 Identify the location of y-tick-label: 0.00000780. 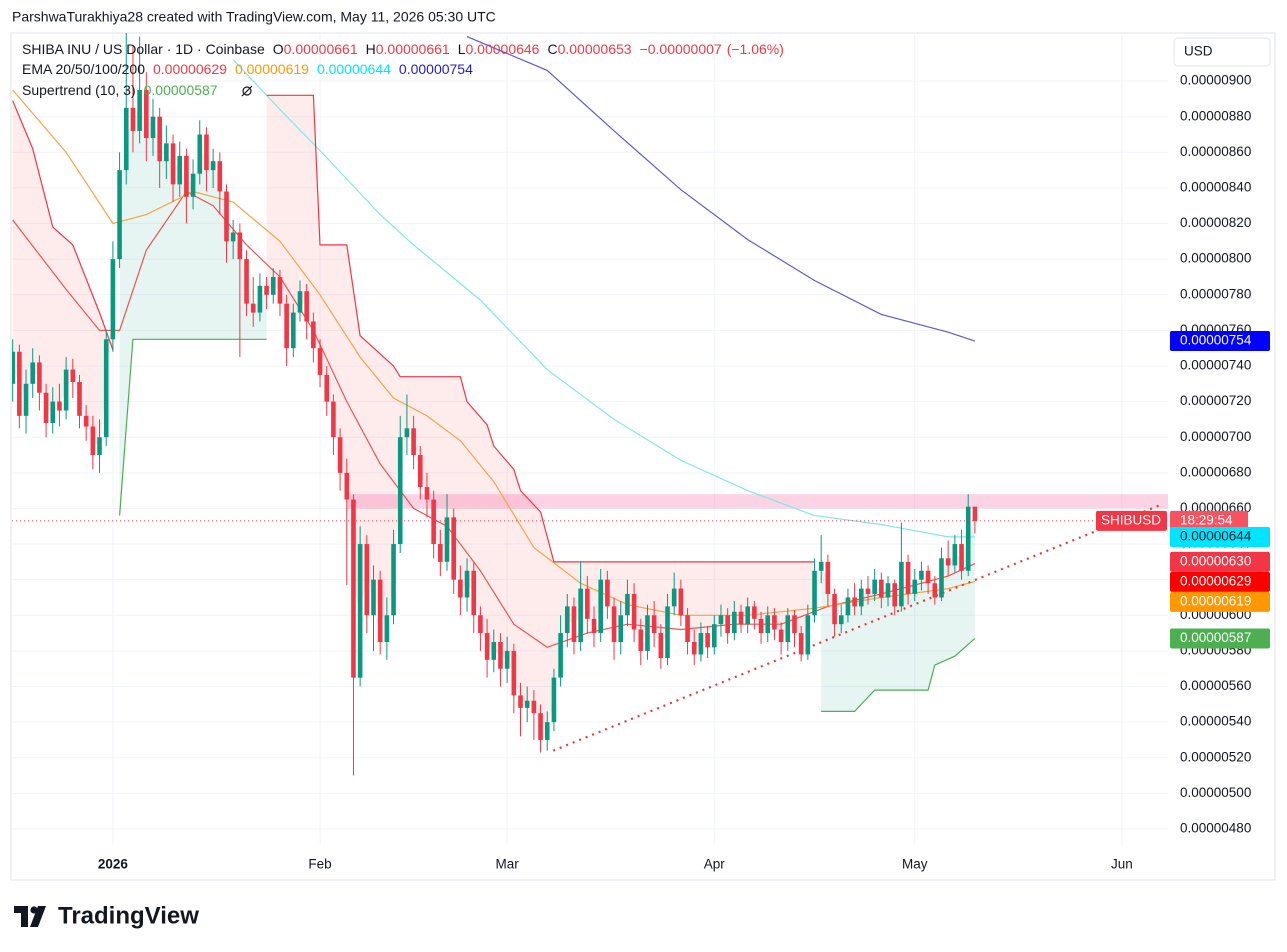
(1215, 293).